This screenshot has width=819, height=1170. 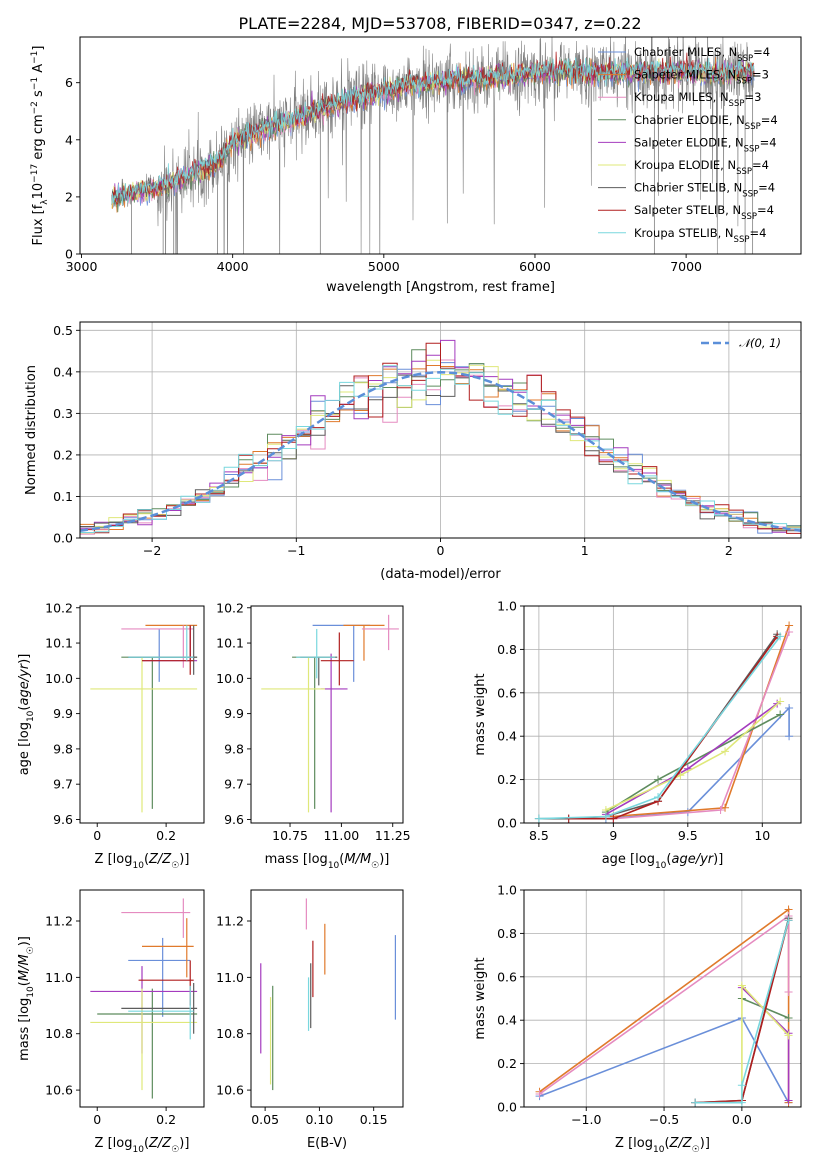 I want to click on x-tick-label: 2, so click(x=729, y=550).